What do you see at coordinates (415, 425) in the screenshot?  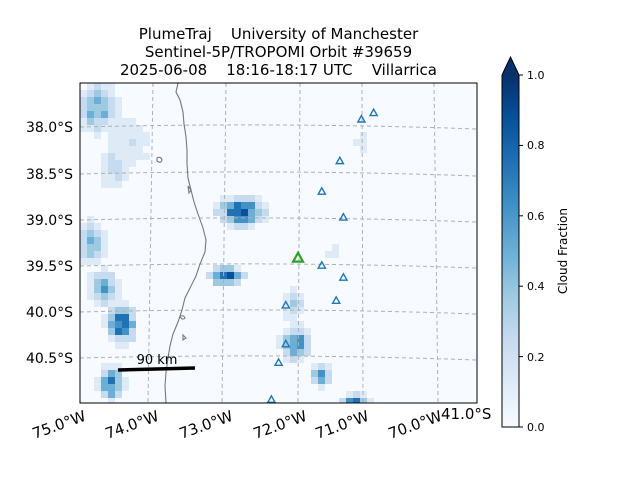 I see `lon-label-70: 70.0°W` at bounding box center [415, 425].